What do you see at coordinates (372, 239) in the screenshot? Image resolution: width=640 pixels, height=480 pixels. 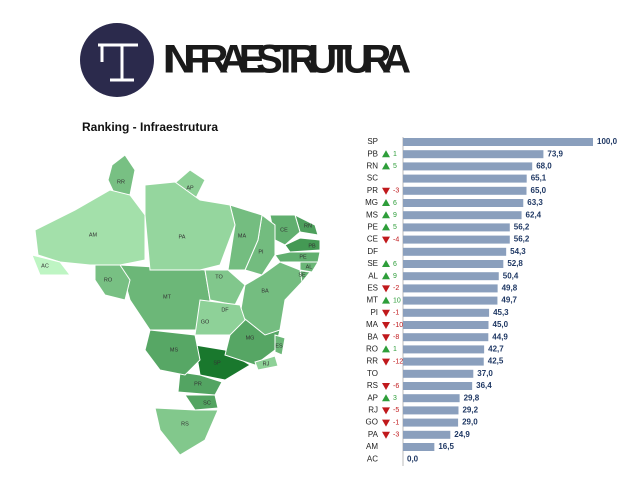 I see `category-label: CE` at bounding box center [372, 239].